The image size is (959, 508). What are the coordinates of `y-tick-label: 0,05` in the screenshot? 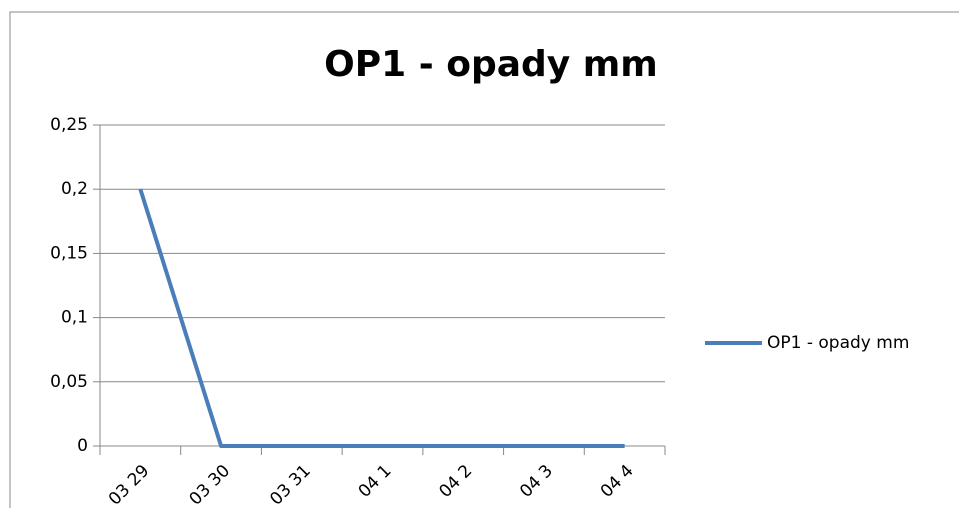 It's located at (69, 382).